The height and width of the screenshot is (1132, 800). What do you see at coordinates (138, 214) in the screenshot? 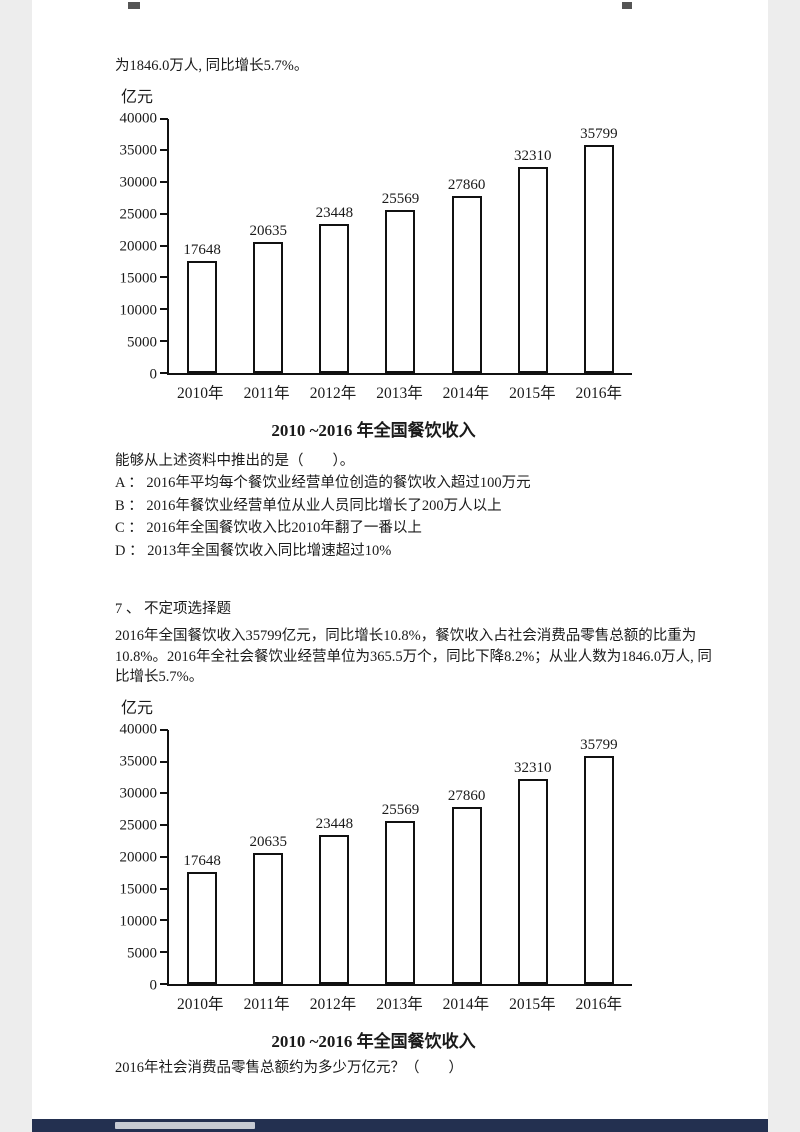
I see `y-tick-label: 25000` at bounding box center [138, 214].